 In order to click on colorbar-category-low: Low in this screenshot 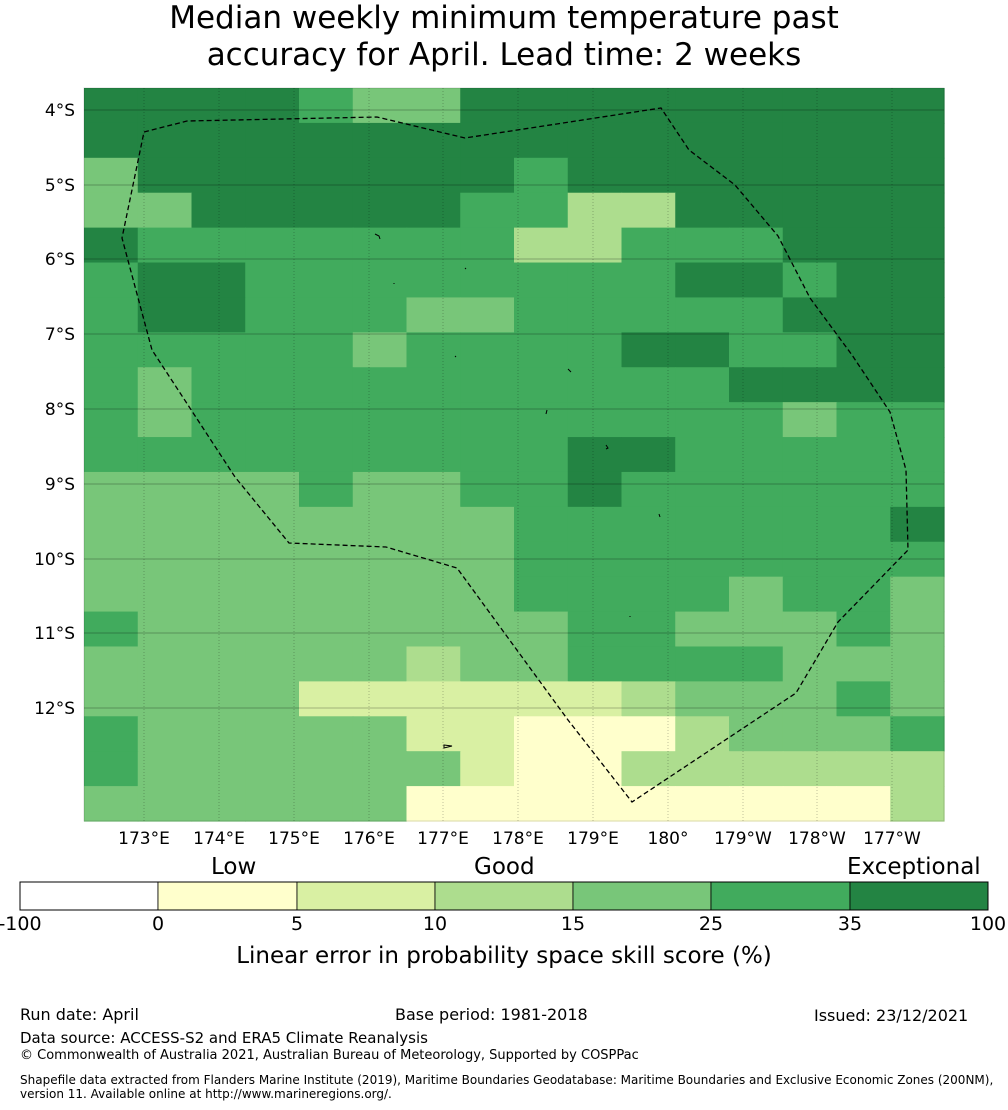, I will do `click(234, 867)`.